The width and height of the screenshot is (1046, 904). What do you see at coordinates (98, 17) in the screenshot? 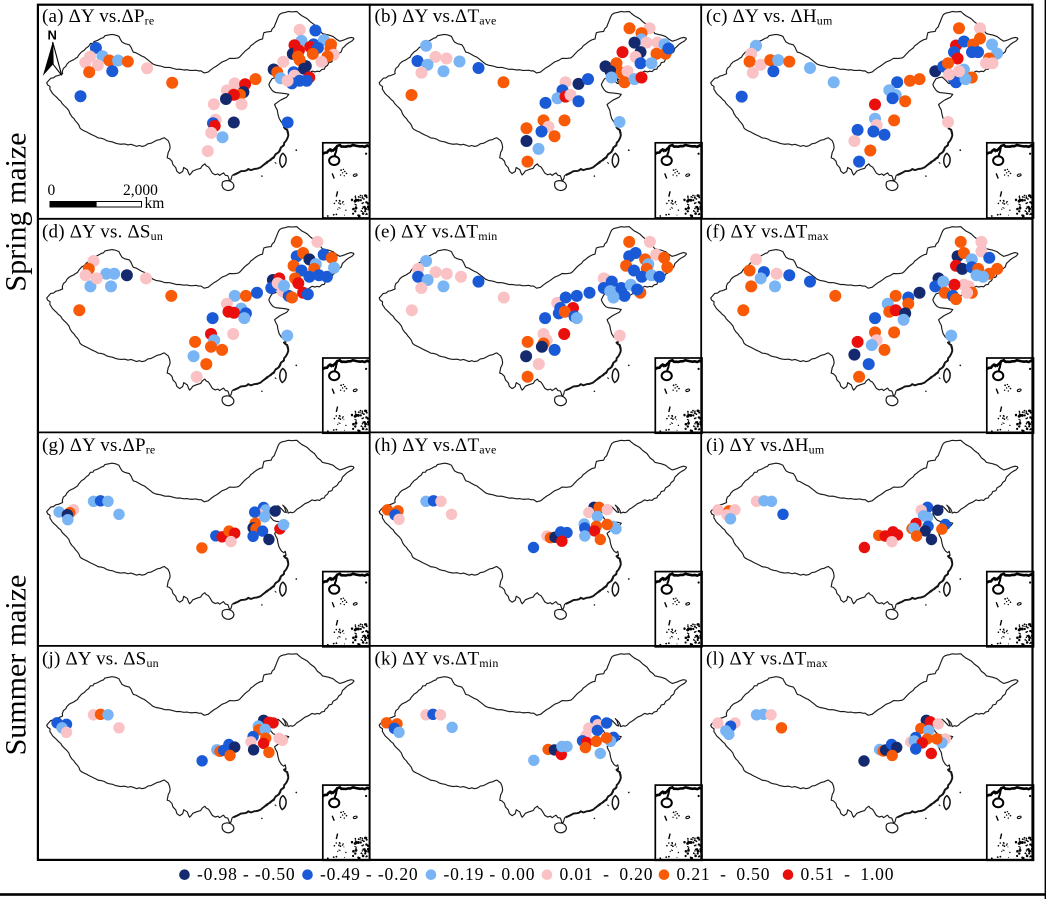
I see `svg-text: (a) ΔY vs.ΔPre` at bounding box center [98, 17].